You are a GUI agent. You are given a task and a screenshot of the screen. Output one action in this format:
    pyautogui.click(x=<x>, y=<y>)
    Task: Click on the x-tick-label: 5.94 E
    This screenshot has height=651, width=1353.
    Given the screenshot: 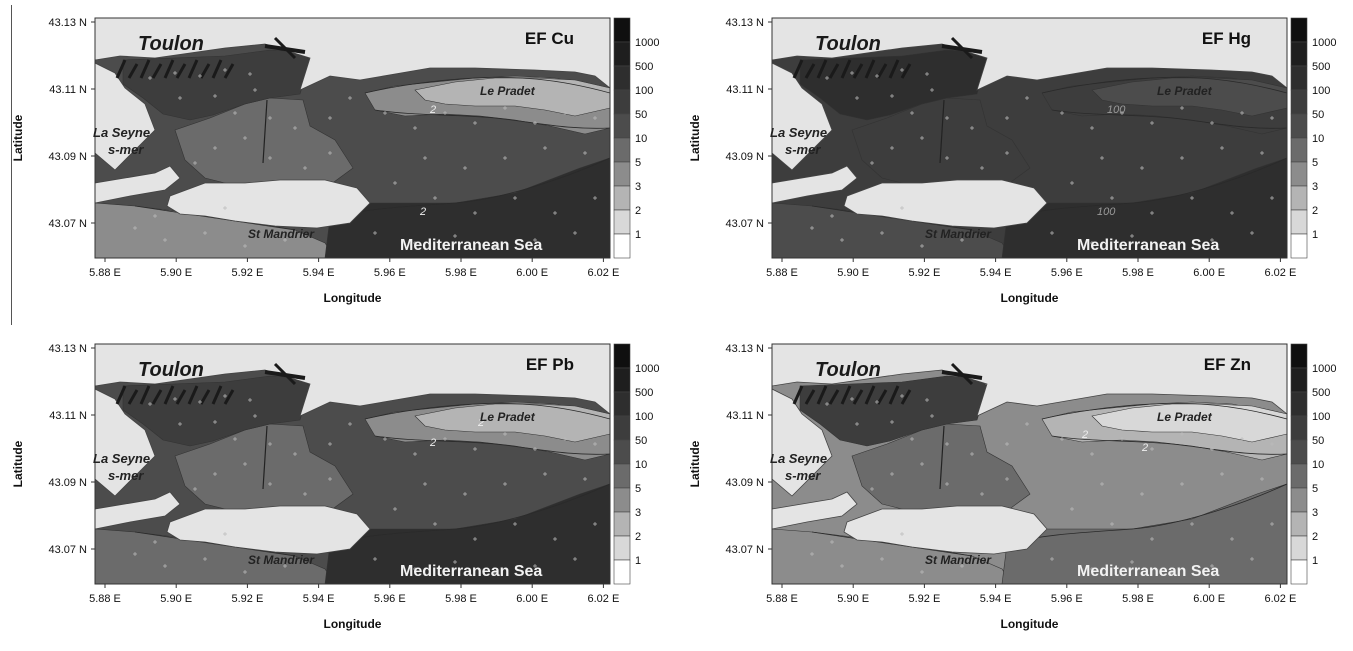 What is the action you would take?
    pyautogui.click(x=319, y=273)
    